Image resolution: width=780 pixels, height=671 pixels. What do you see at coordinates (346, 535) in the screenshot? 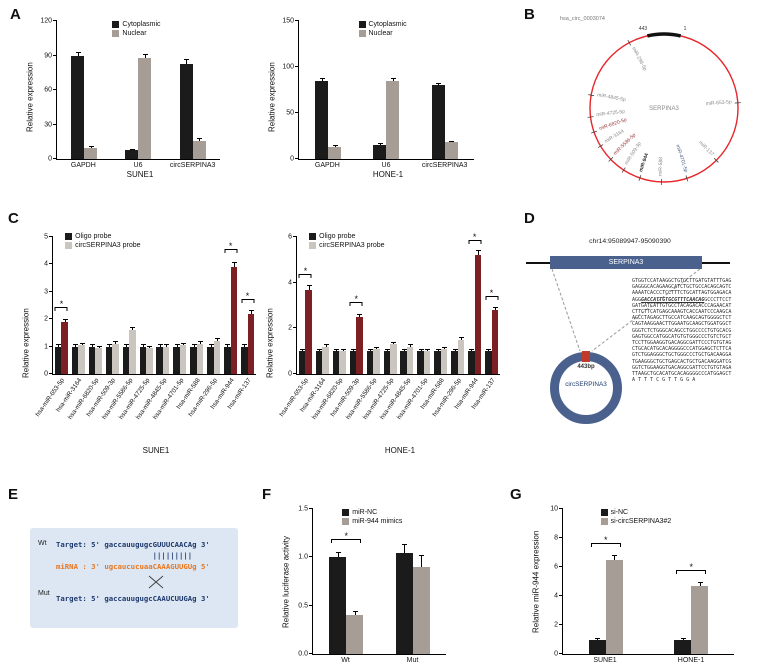
I see `significance-star: *` at bounding box center [346, 535].